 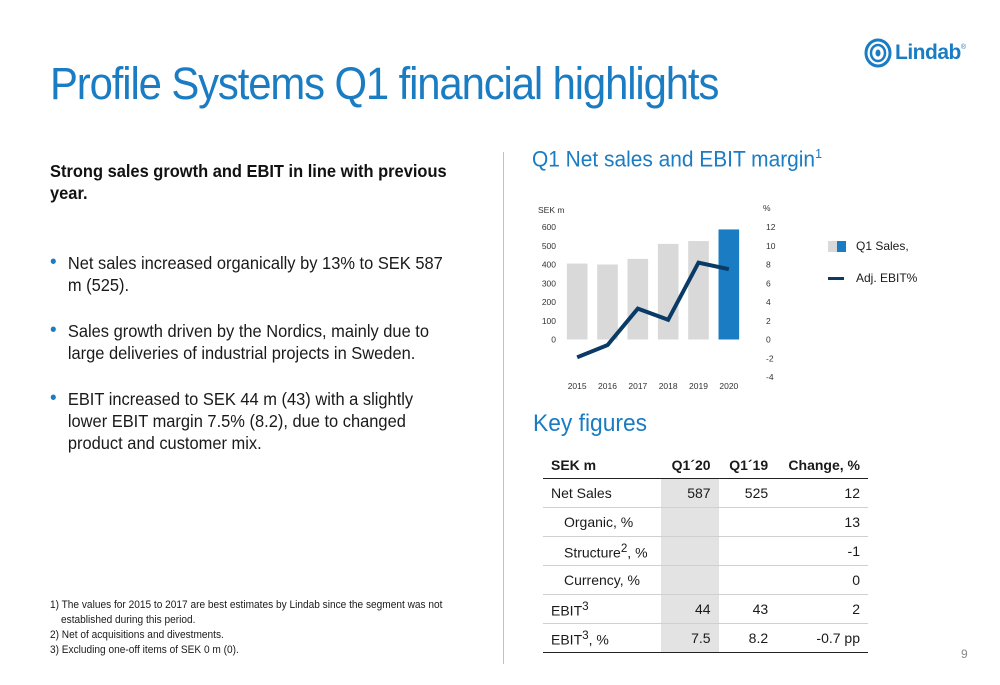 What do you see at coordinates (602, 609) in the screenshot?
I see `row-label: EBIT3` at bounding box center [602, 609].